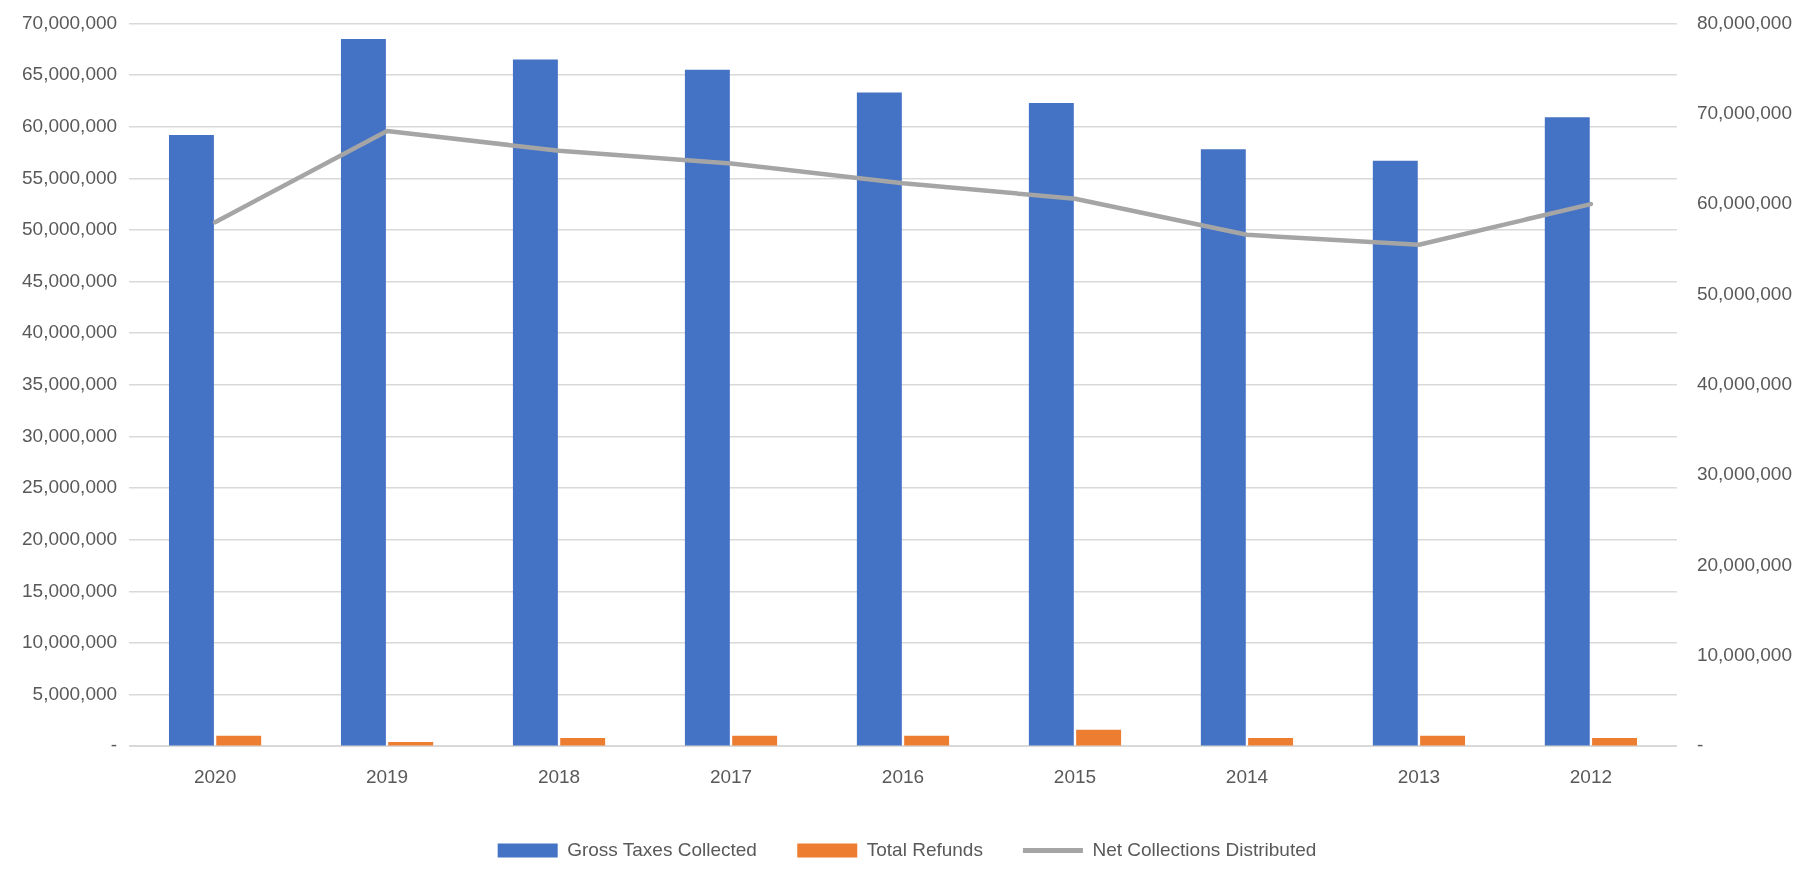 The image size is (1819, 880). Describe the element at coordinates (70, 487) in the screenshot. I see `y-tick-label: 25,000,000` at that location.